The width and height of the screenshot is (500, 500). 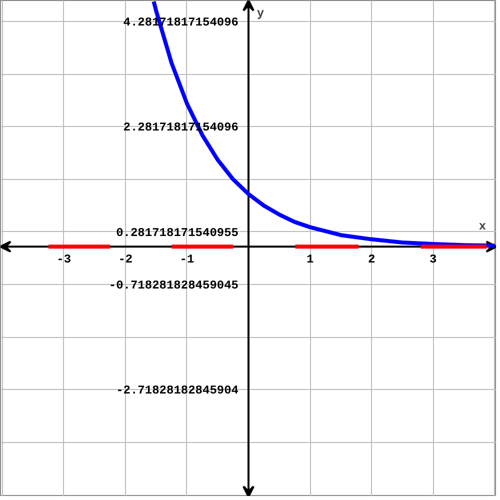 What do you see at coordinates (482, 227) in the screenshot?
I see `x-axis-title: x` at bounding box center [482, 227].